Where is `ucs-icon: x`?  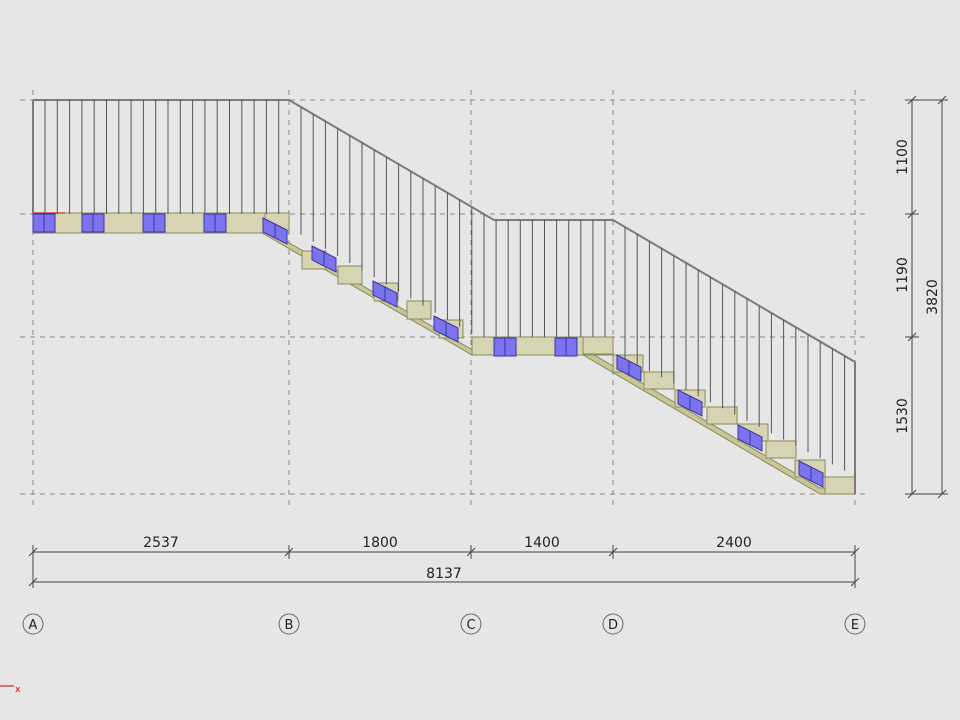
ucs-icon: x is located at coordinates (10, 690).